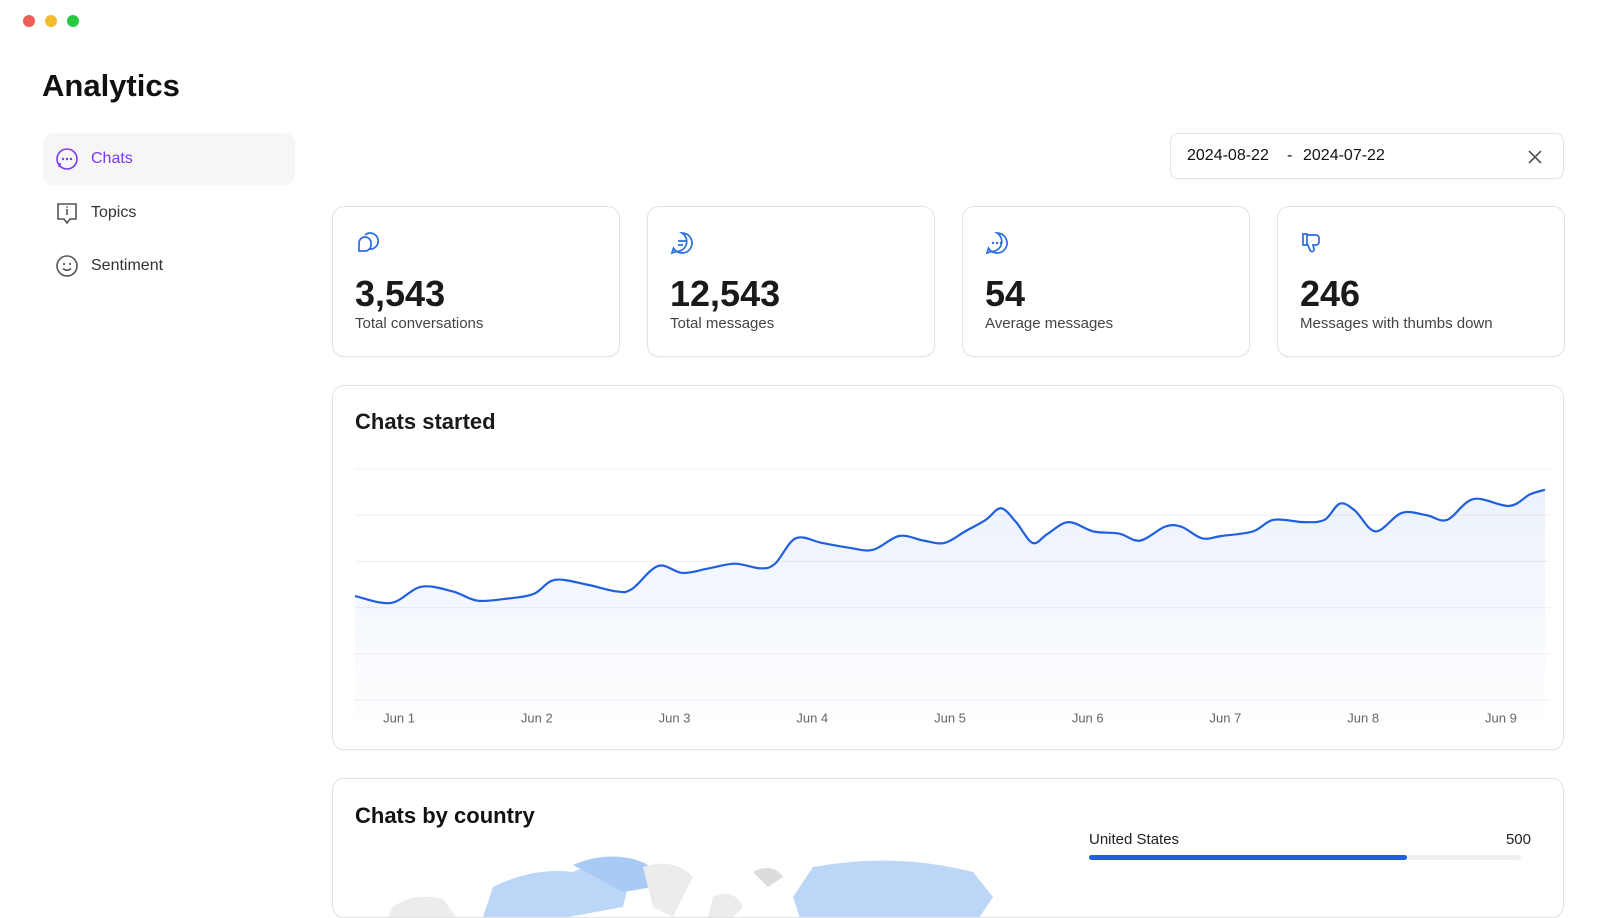 Image resolution: width=1600 pixels, height=918 pixels. What do you see at coordinates (948, 848) in the screenshot?
I see `country-card: Chats by country United States 500` at bounding box center [948, 848].